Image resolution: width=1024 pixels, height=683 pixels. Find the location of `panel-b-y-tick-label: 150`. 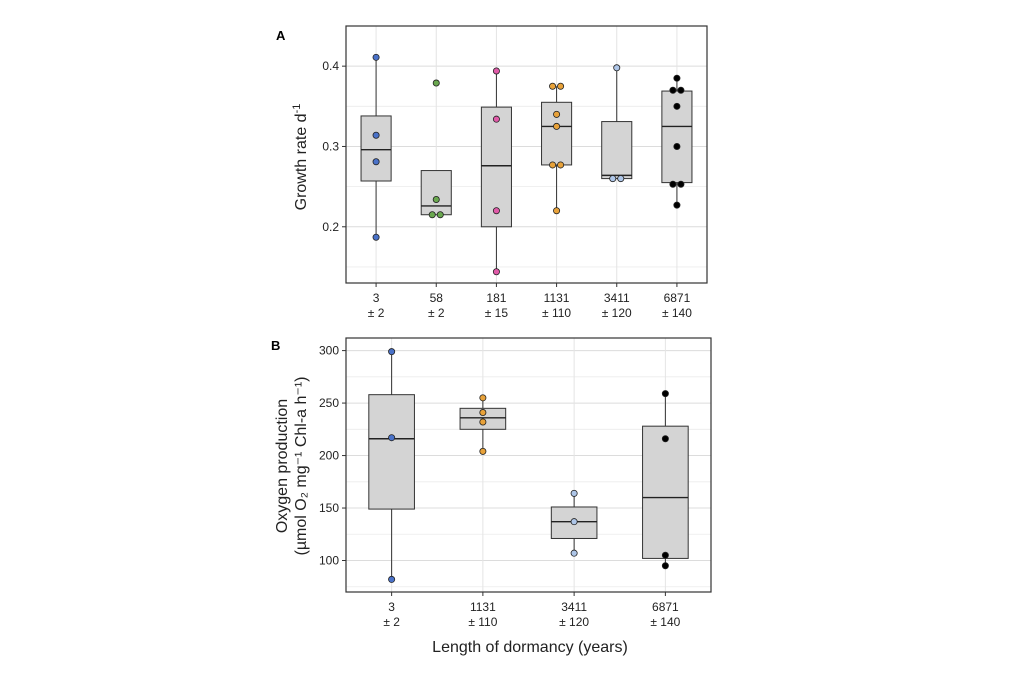

panel-b-y-tick-label: 150 is located at coordinates (329, 508).